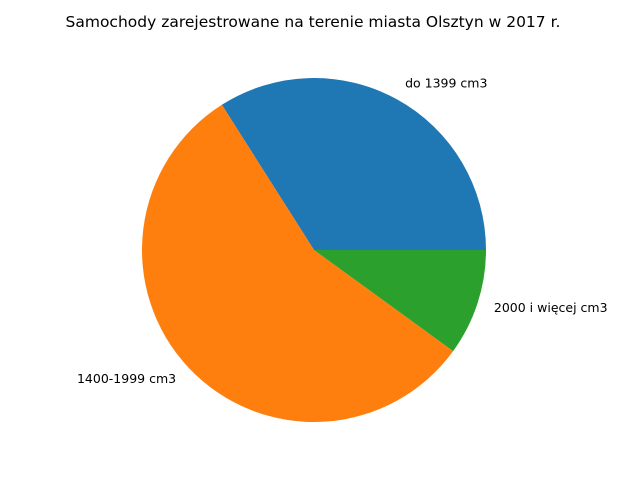 Image resolution: width=640 pixels, height=480 pixels. Describe the element at coordinates (126, 378) in the screenshot. I see `pie-label-1: 1400-1999 cm3` at that location.